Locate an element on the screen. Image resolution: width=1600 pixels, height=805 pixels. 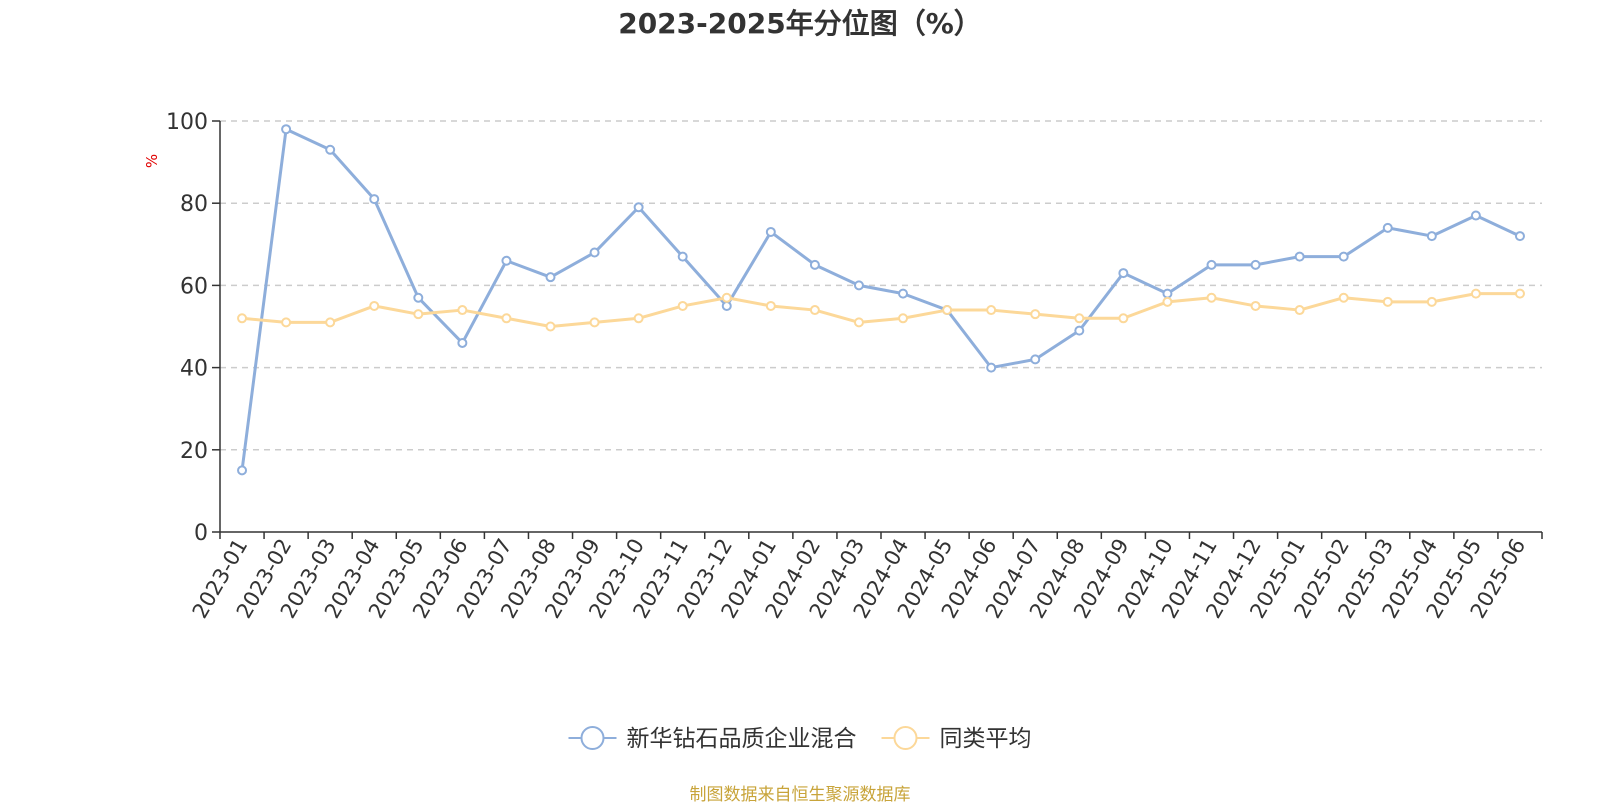
legend: 新华钻石品质企业混合 同类平均 is located at coordinates (800, 739).